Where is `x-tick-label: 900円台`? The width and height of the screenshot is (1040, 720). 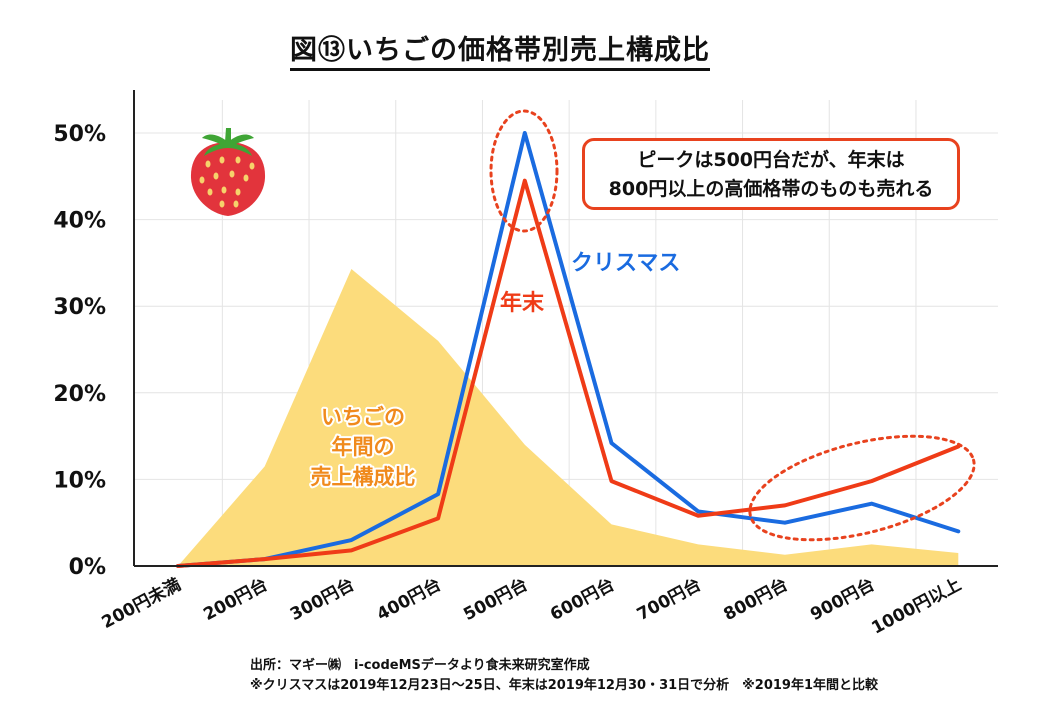
x-tick-label: 900円台 is located at coordinates (842, 599).